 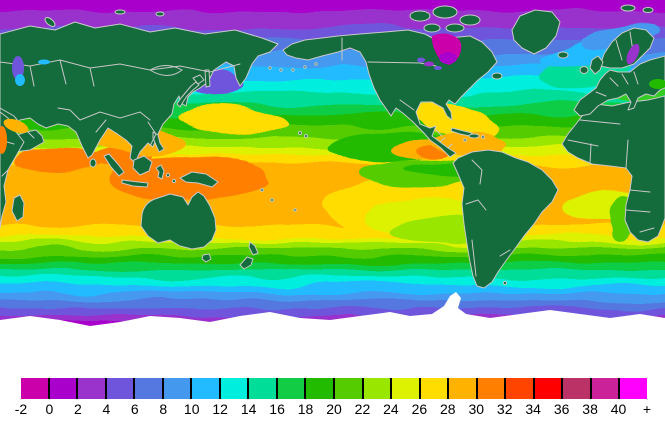 I want to click on colorbar-tick-label: 20, so click(x=334, y=409).